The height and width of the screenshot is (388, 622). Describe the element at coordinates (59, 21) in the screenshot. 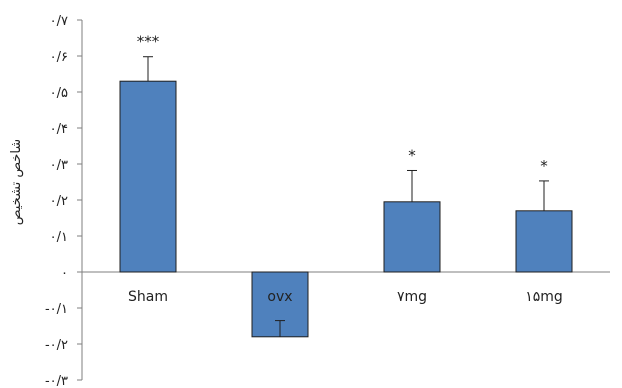

I see `y-tick-label: ۰/۷` at that location.